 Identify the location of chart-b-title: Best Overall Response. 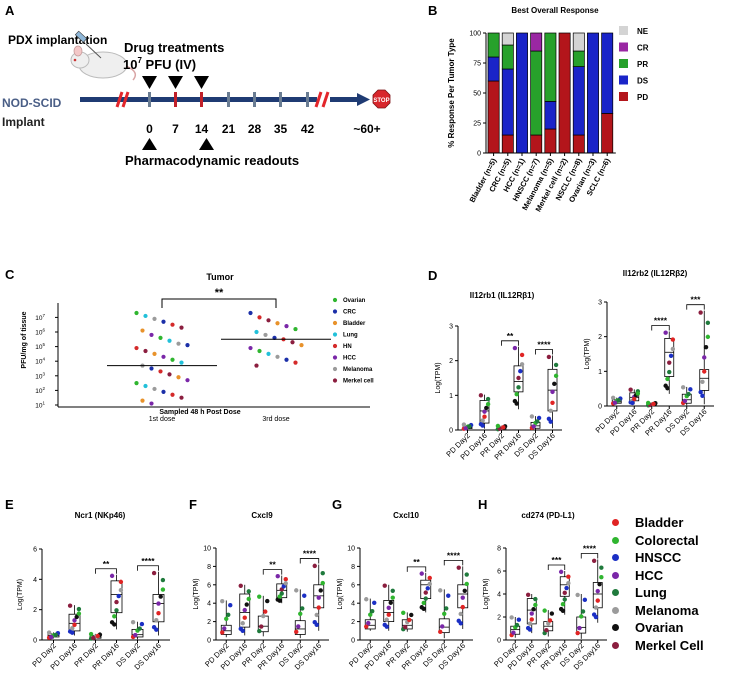
(555, 10).